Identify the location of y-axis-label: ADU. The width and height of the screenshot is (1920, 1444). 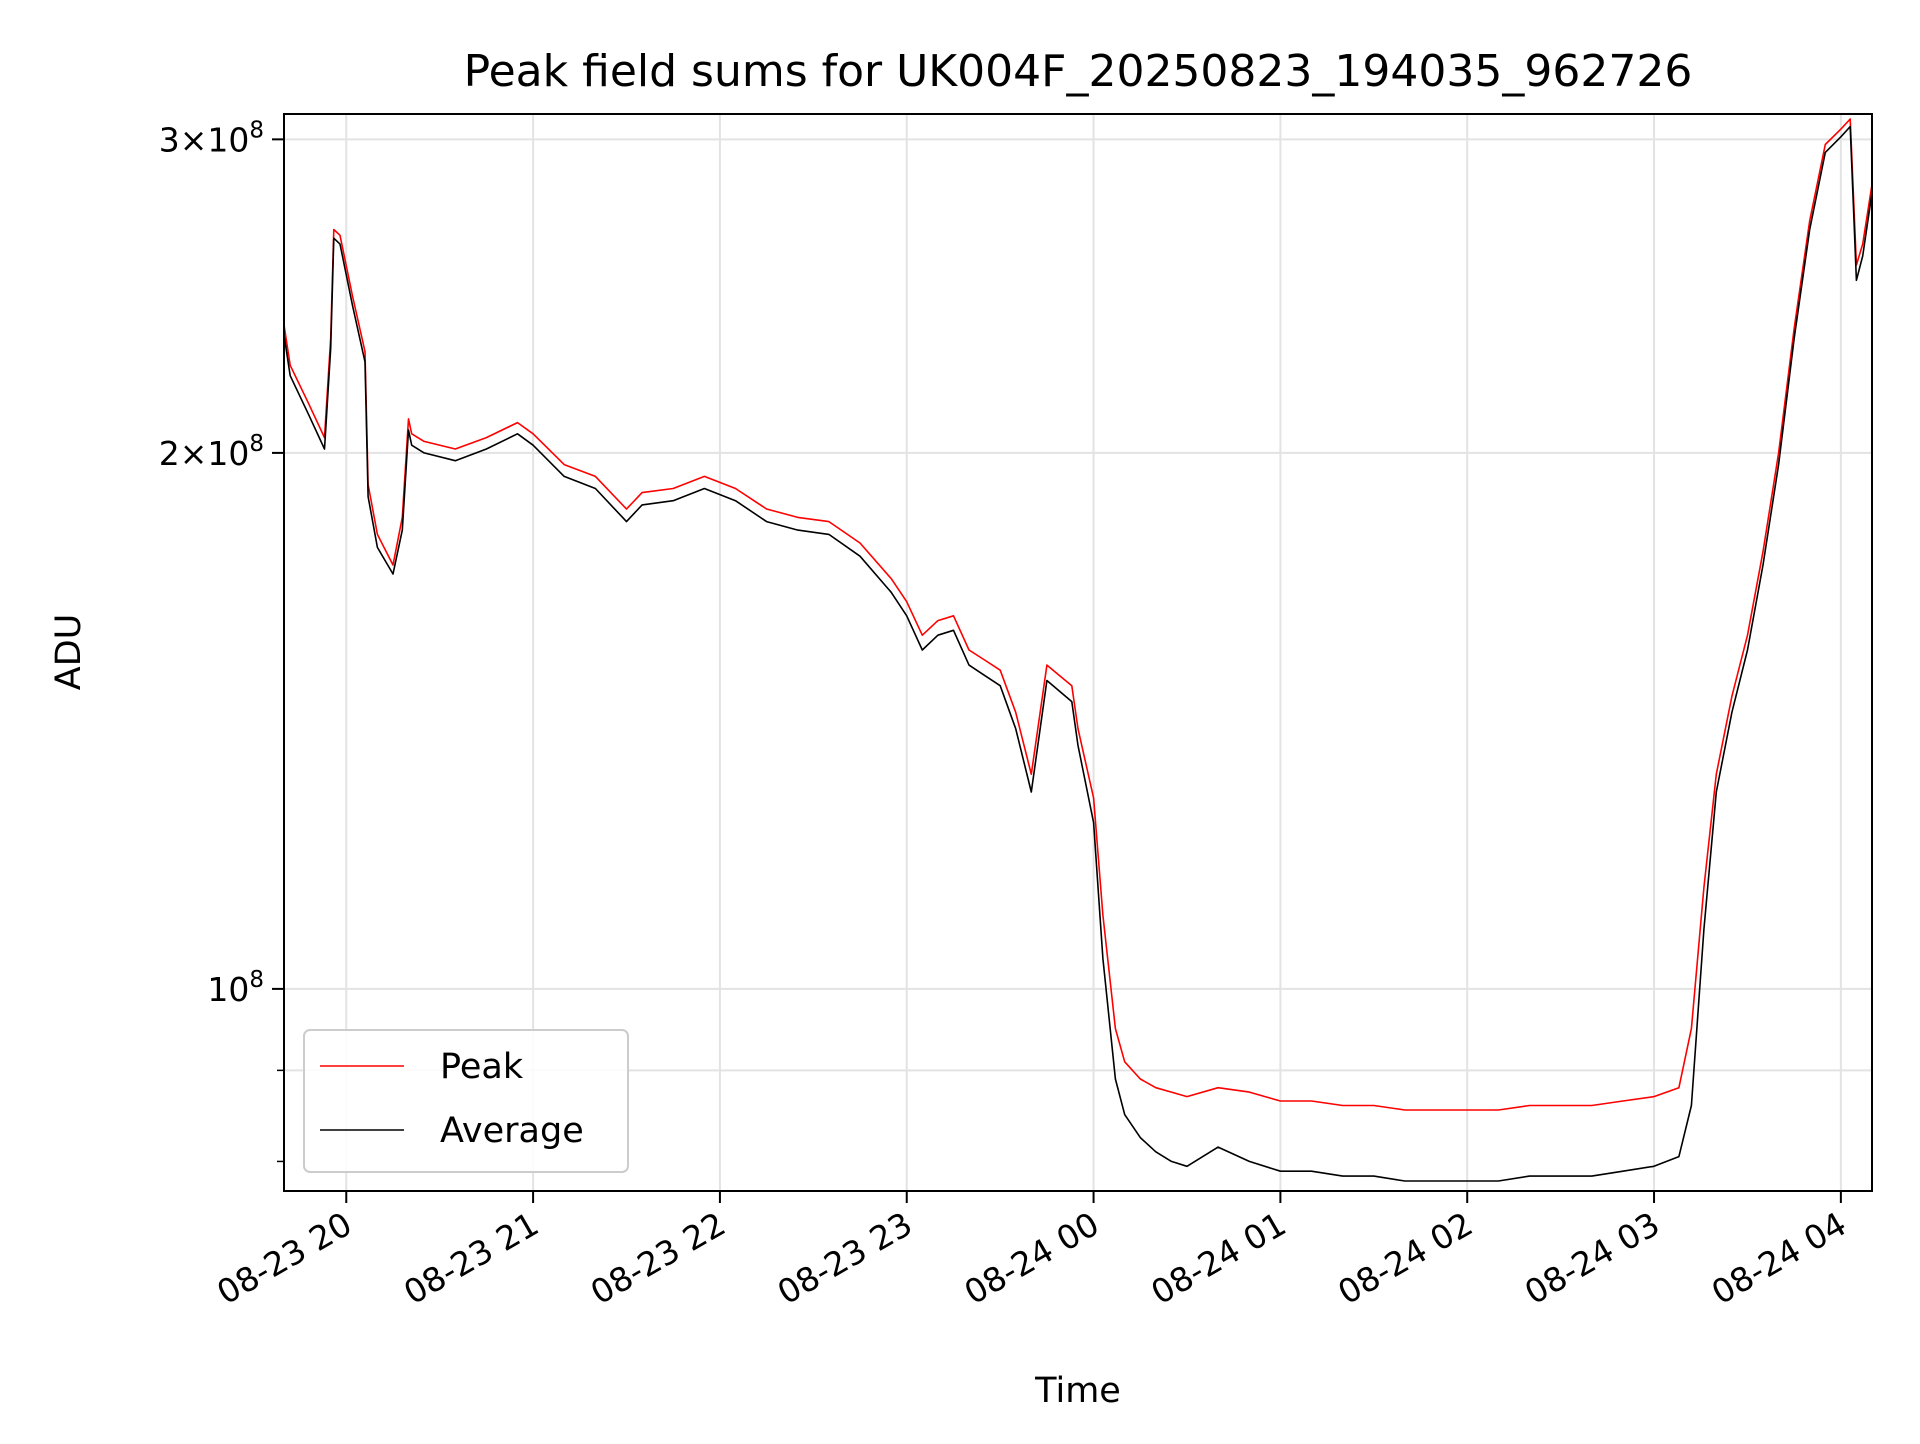
(69, 652).